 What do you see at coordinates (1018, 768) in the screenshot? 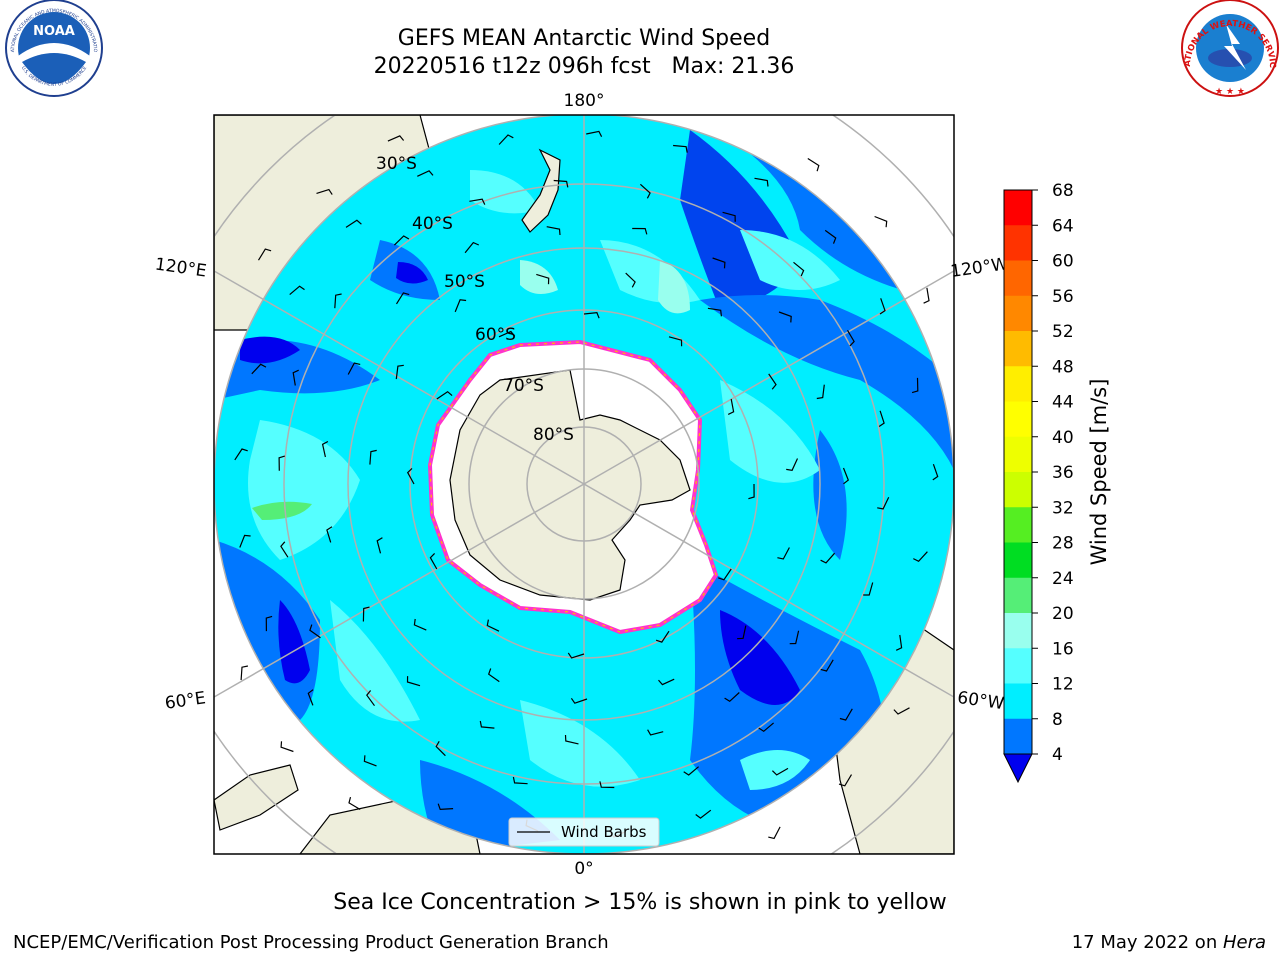
I see `colorbar-extend-arrow` at bounding box center [1018, 768].